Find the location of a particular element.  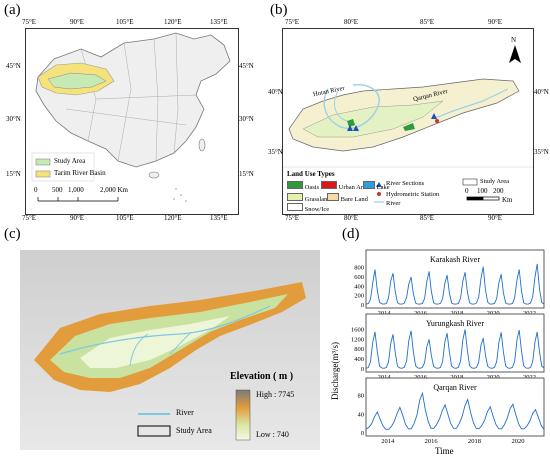

a-right-tick: 45°N is located at coordinates (246, 66).